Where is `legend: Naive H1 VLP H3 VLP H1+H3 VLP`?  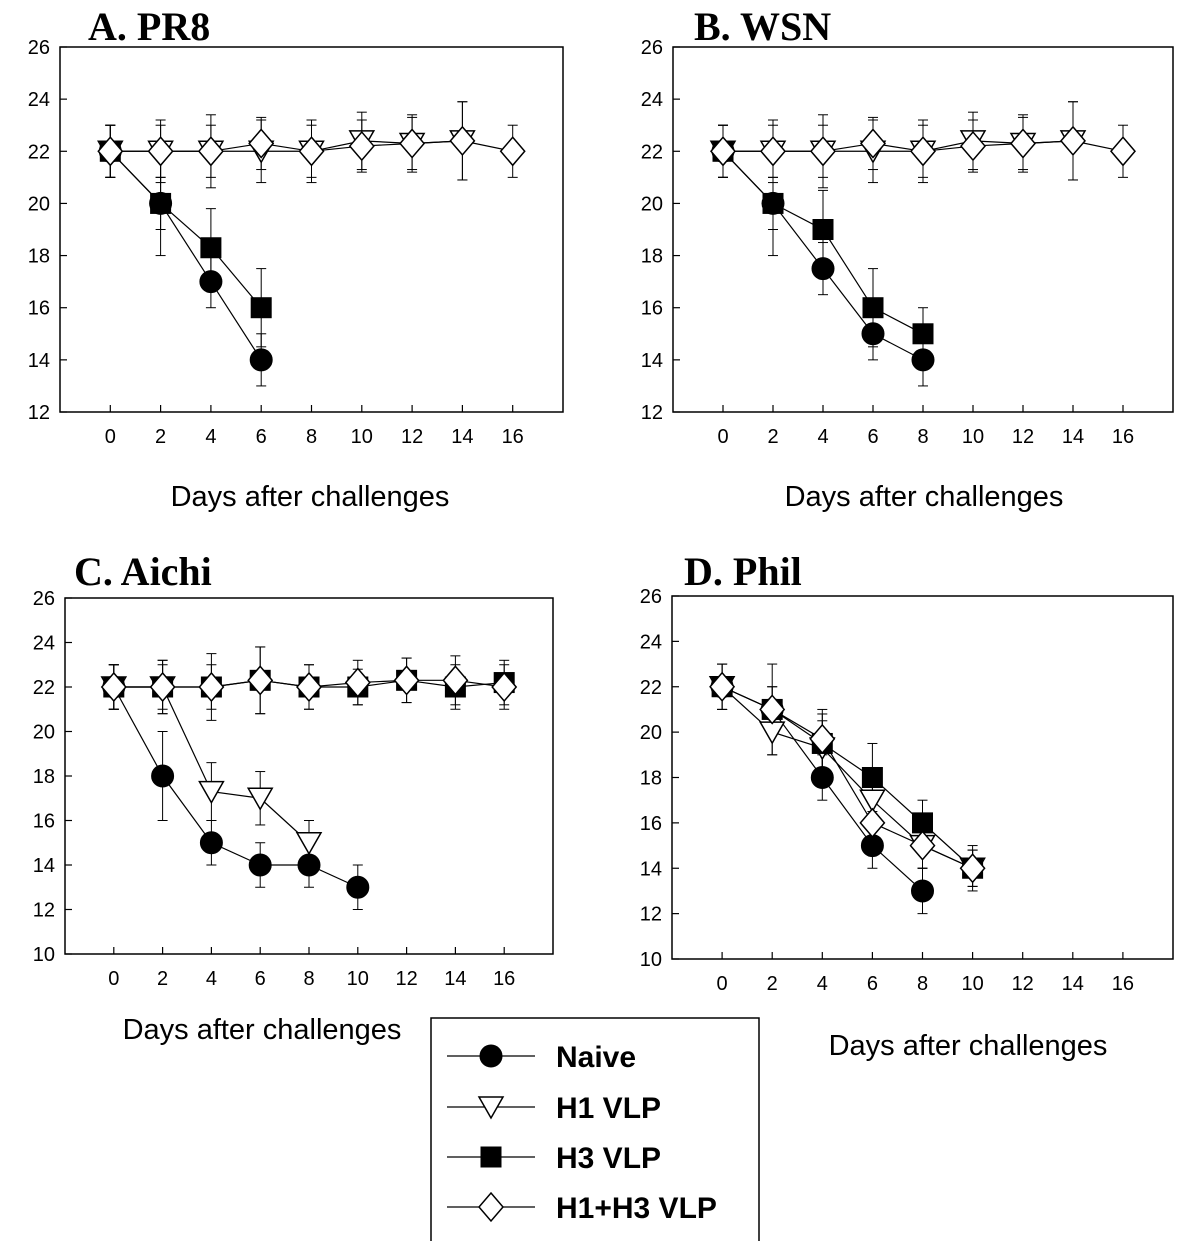 legend: Naive H1 VLP H3 VLP H1+H3 VLP is located at coordinates (595, 1129).